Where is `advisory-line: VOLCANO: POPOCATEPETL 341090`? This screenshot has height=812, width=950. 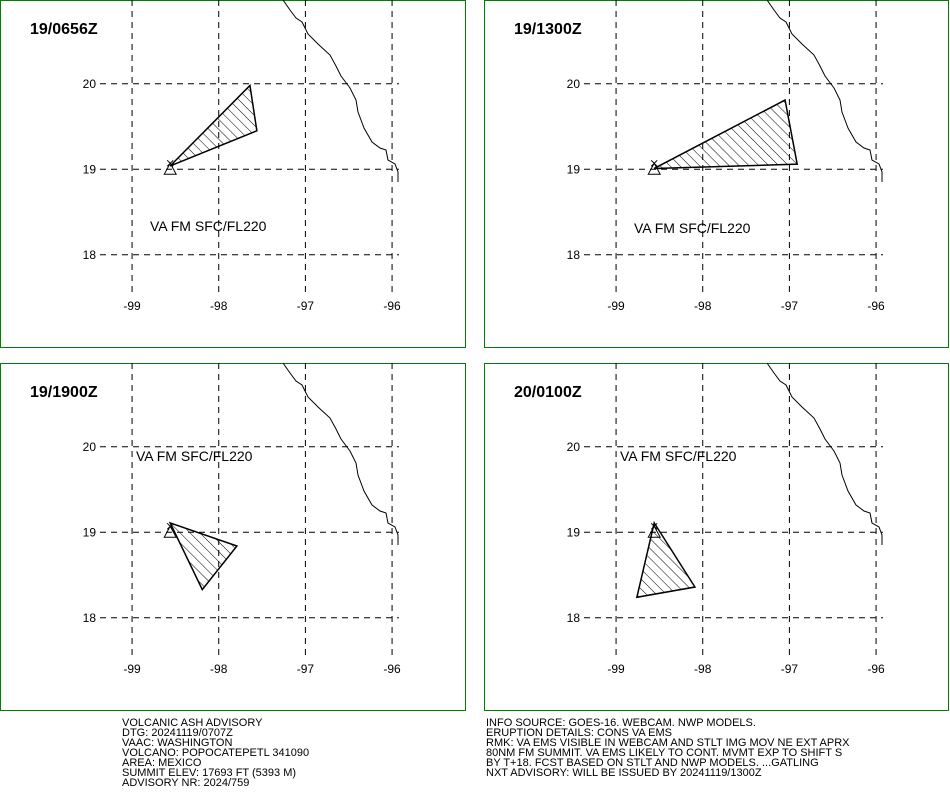 advisory-line: VOLCANO: POPOCATEPETL 341090 is located at coordinates (215, 753).